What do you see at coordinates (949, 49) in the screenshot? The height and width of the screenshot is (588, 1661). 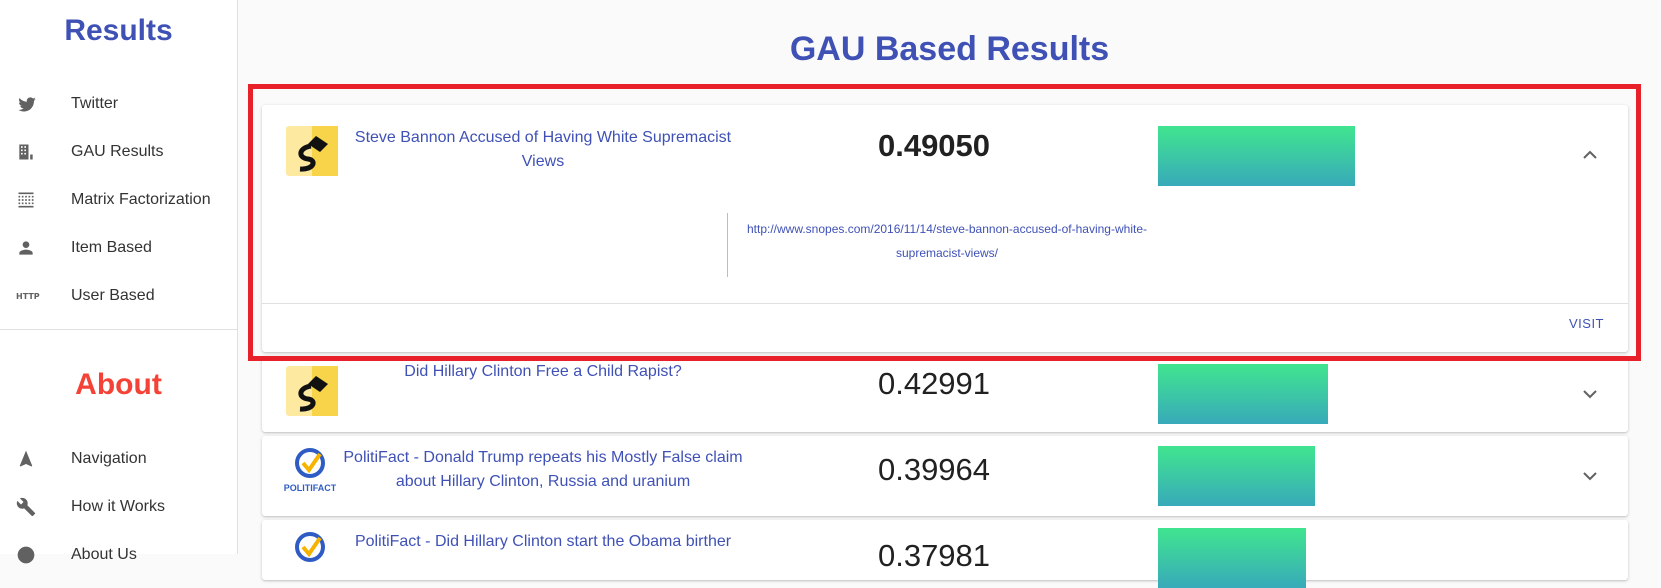 I see `page-title: GAU Based Results` at bounding box center [949, 49].